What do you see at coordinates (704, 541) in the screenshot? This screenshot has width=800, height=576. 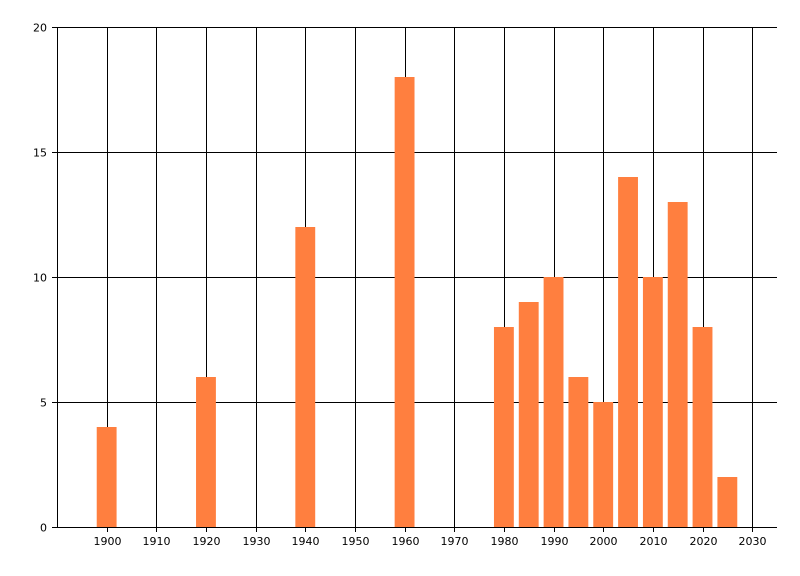 I see `x-tick-label: 2020` at bounding box center [704, 541].